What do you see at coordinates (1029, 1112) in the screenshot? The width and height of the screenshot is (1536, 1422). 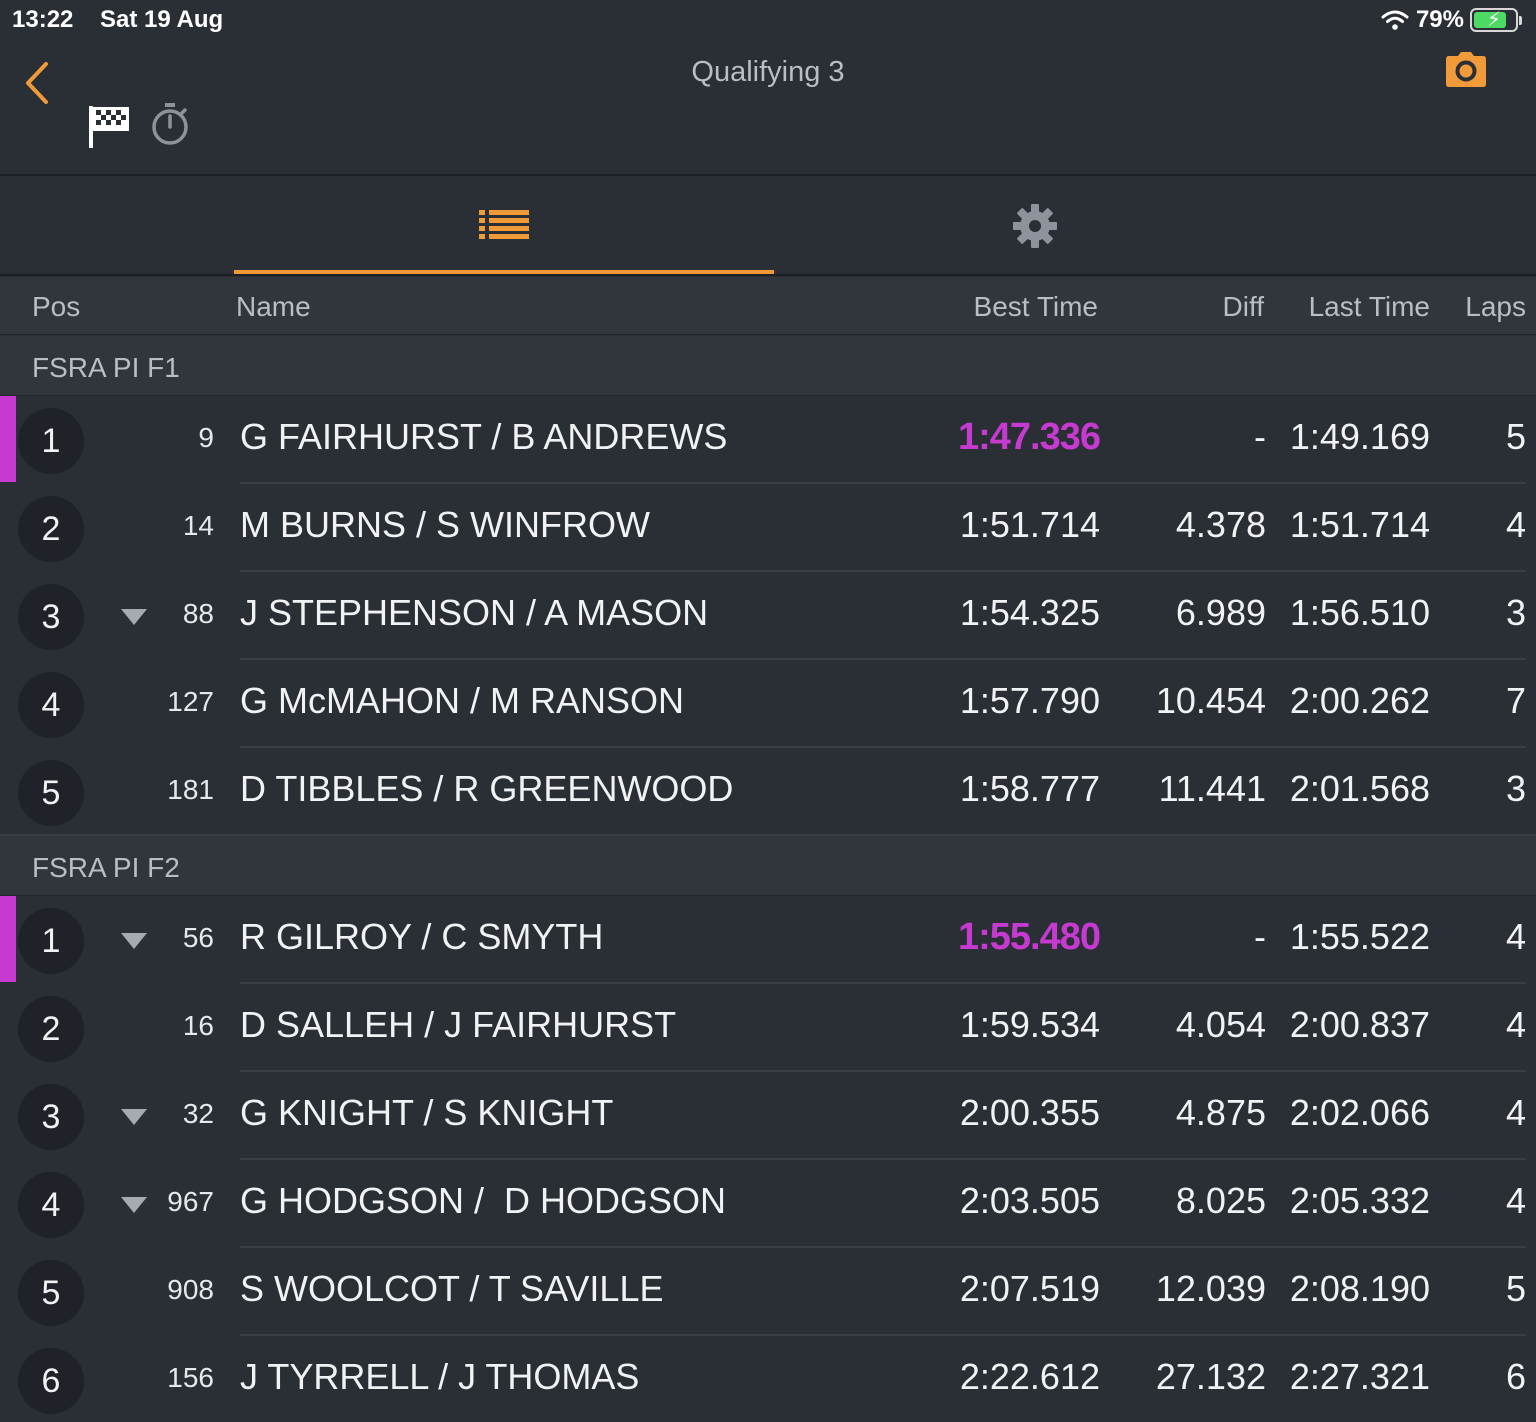 I see `best-time: 2:00.355` at bounding box center [1029, 1112].